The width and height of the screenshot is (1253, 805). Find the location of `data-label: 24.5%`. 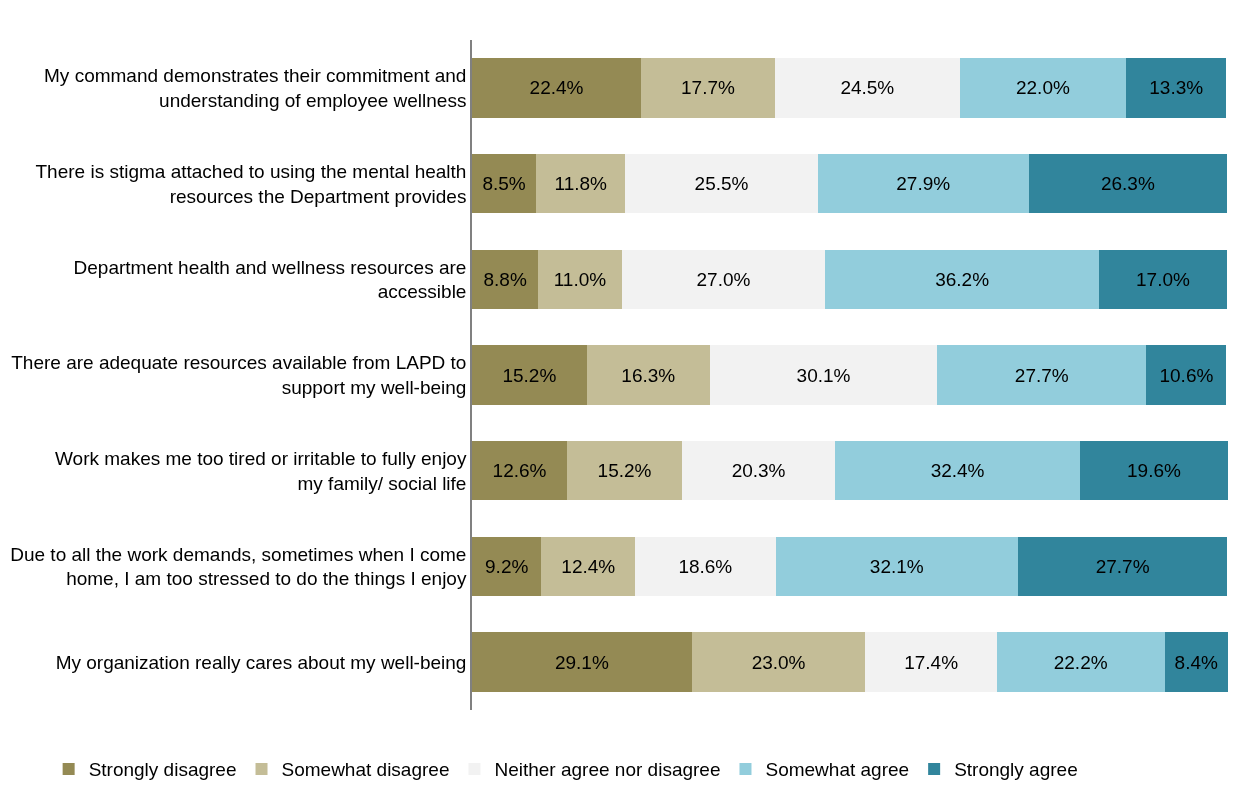

data-label: 24.5% is located at coordinates (867, 88).